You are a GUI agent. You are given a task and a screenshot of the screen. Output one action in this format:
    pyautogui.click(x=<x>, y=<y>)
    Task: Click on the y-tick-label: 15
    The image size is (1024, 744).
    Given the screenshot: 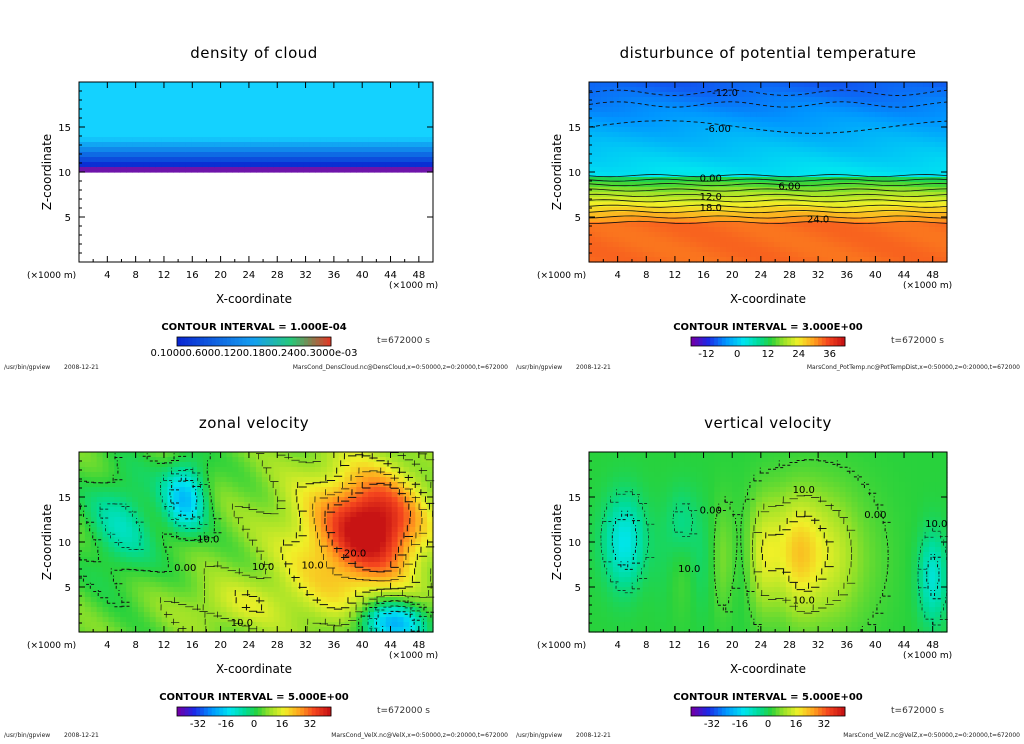 What is the action you would take?
    pyautogui.click(x=574, y=128)
    